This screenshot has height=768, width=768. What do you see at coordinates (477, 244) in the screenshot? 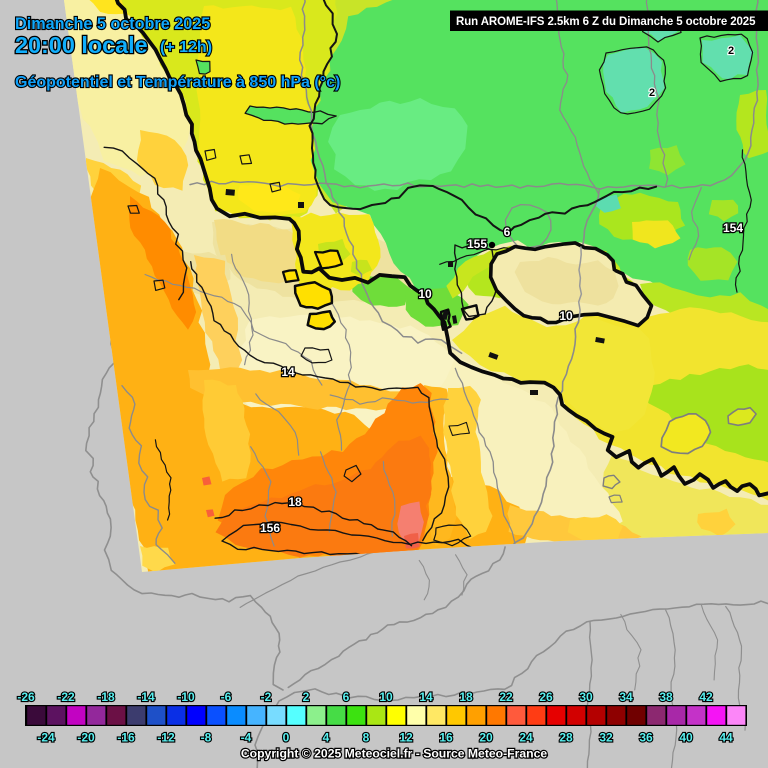
I see `svg-text: 155` at bounding box center [477, 244].